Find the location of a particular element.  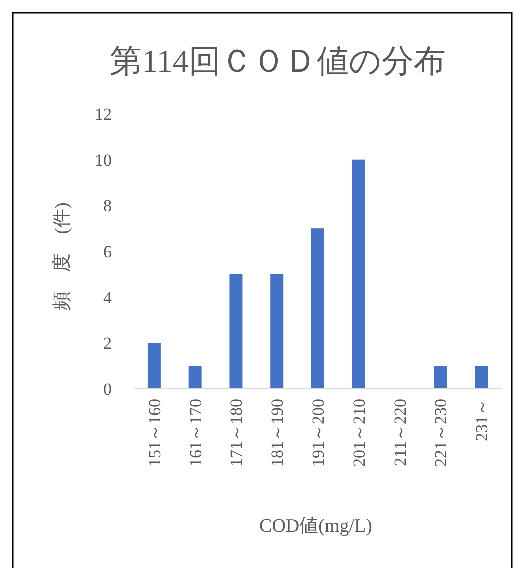

y-tick-label: 0 is located at coordinates (108, 389).